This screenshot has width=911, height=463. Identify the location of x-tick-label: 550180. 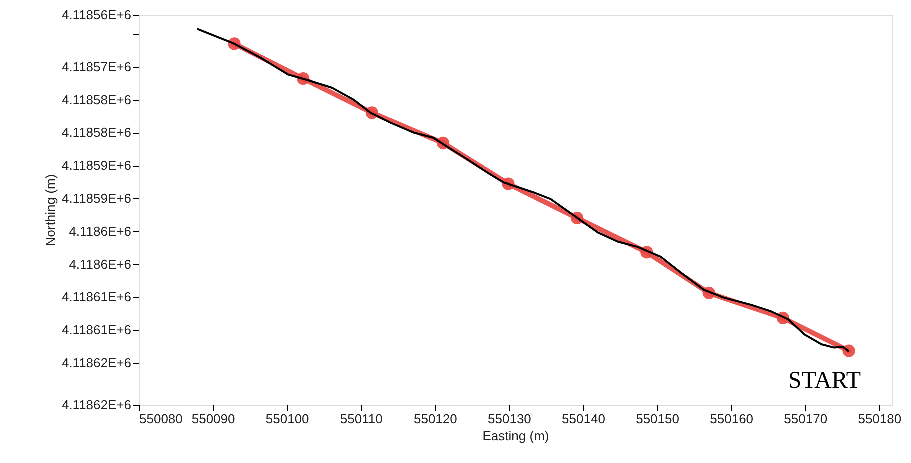
(880, 419).